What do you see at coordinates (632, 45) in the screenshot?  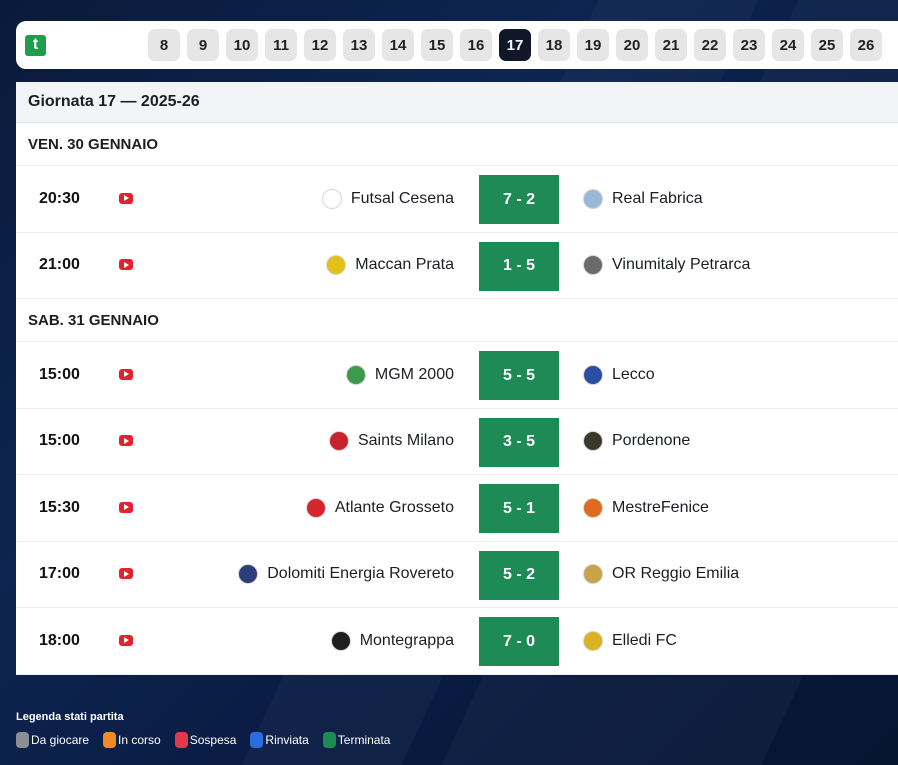 I see `round-button-20: 20` at bounding box center [632, 45].